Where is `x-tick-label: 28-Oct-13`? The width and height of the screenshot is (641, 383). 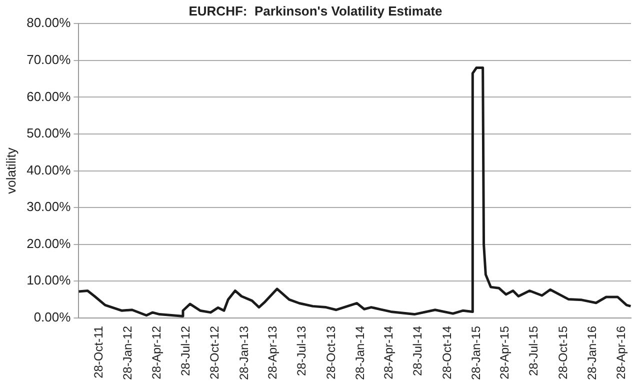 x-tick-label: 28-Oct-13 is located at coordinates (331, 353).